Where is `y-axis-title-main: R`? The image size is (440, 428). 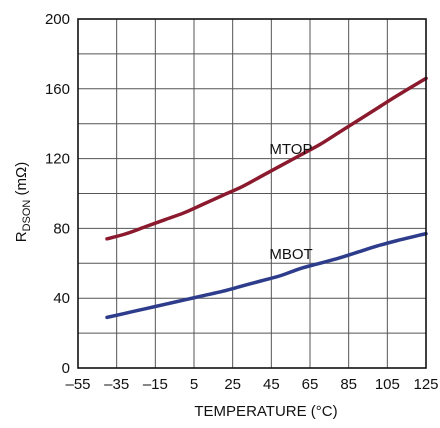
y-axis-title-main: R is located at coordinates (21, 236).